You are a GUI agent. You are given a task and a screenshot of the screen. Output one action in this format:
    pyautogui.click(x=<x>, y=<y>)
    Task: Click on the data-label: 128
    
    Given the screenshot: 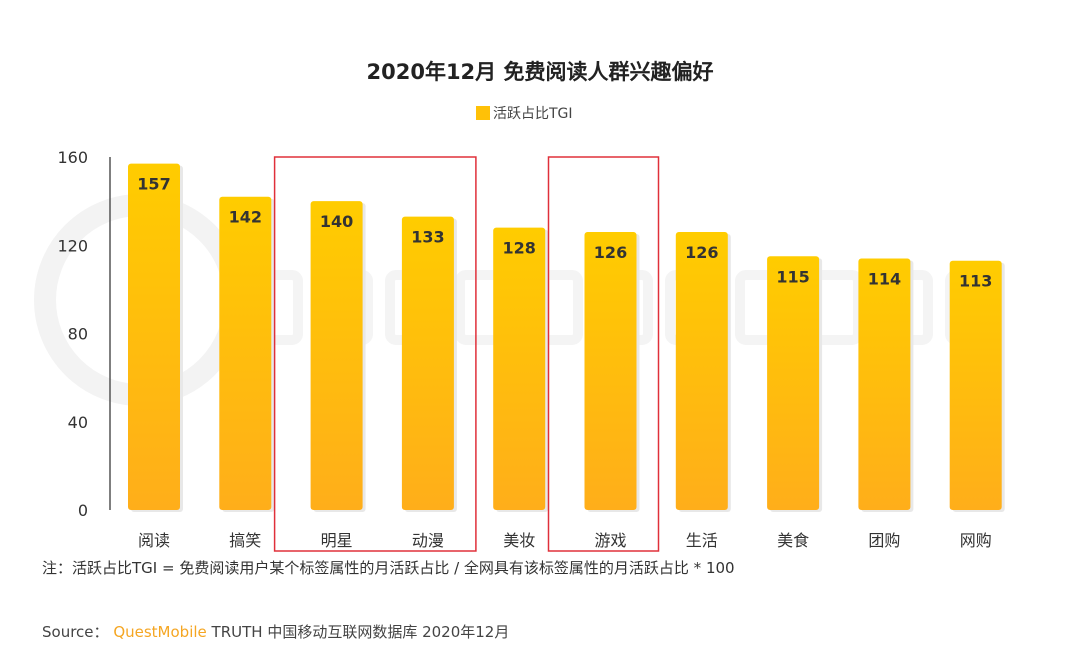 What is the action you would take?
    pyautogui.click(x=518, y=248)
    